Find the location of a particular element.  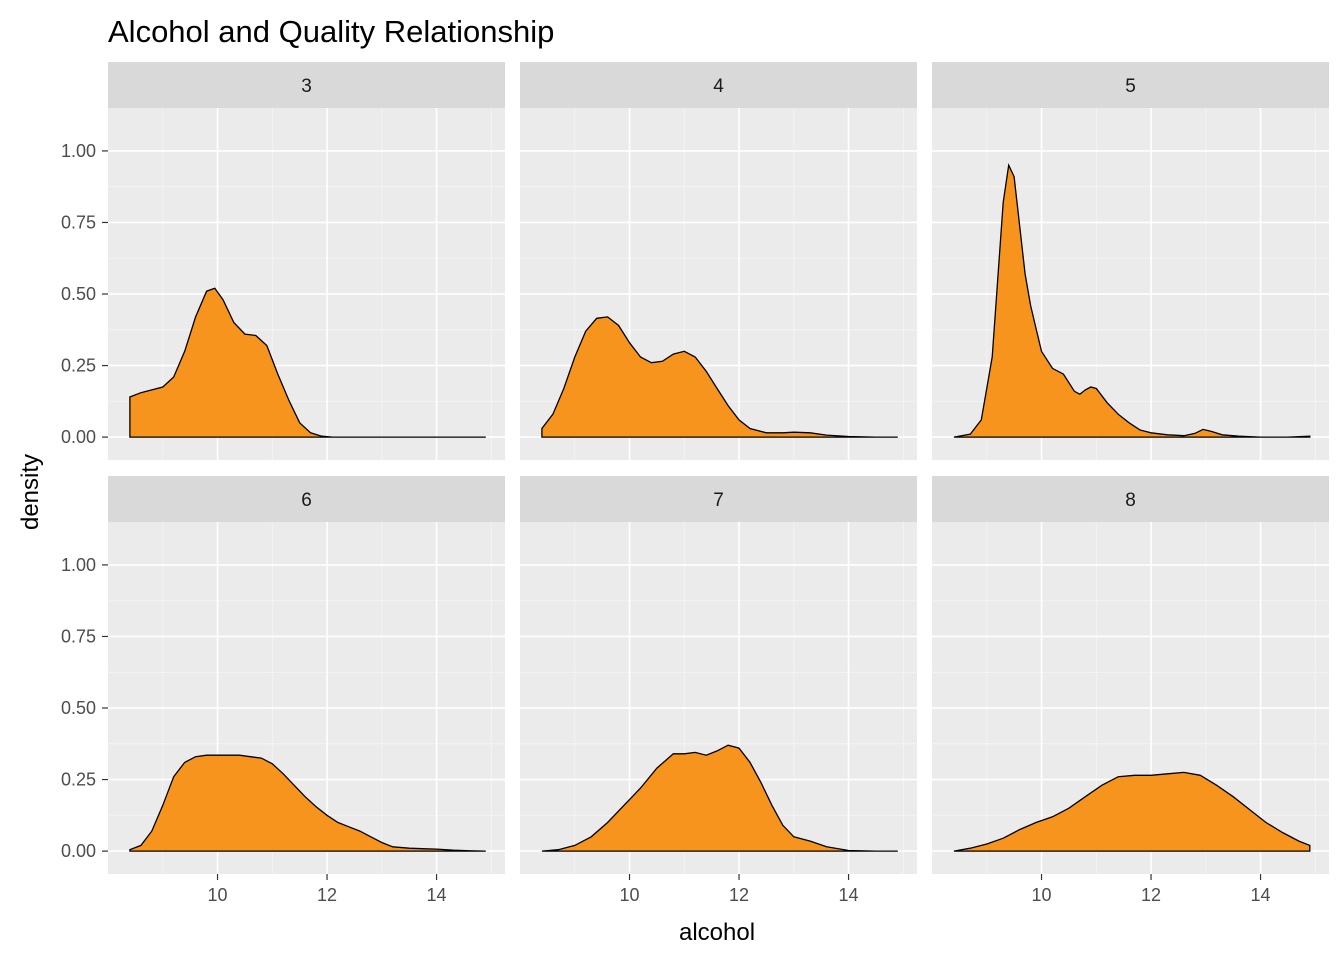

facet-panel-3: 3 is located at coordinates (306, 261).